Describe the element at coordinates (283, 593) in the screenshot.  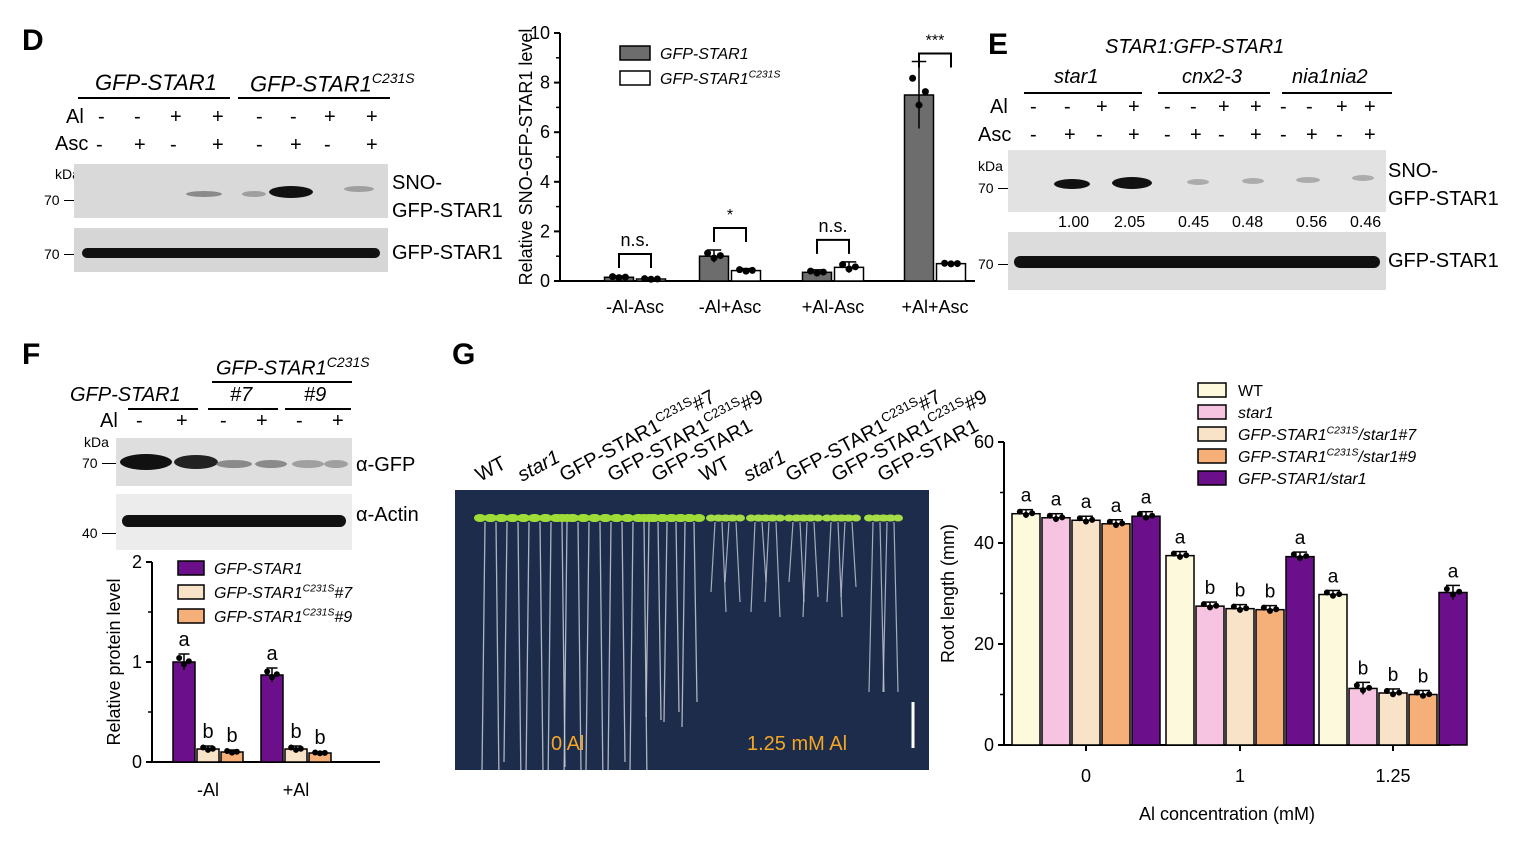
I see `legend-label: GFP-STAR1C231S#7` at that location.